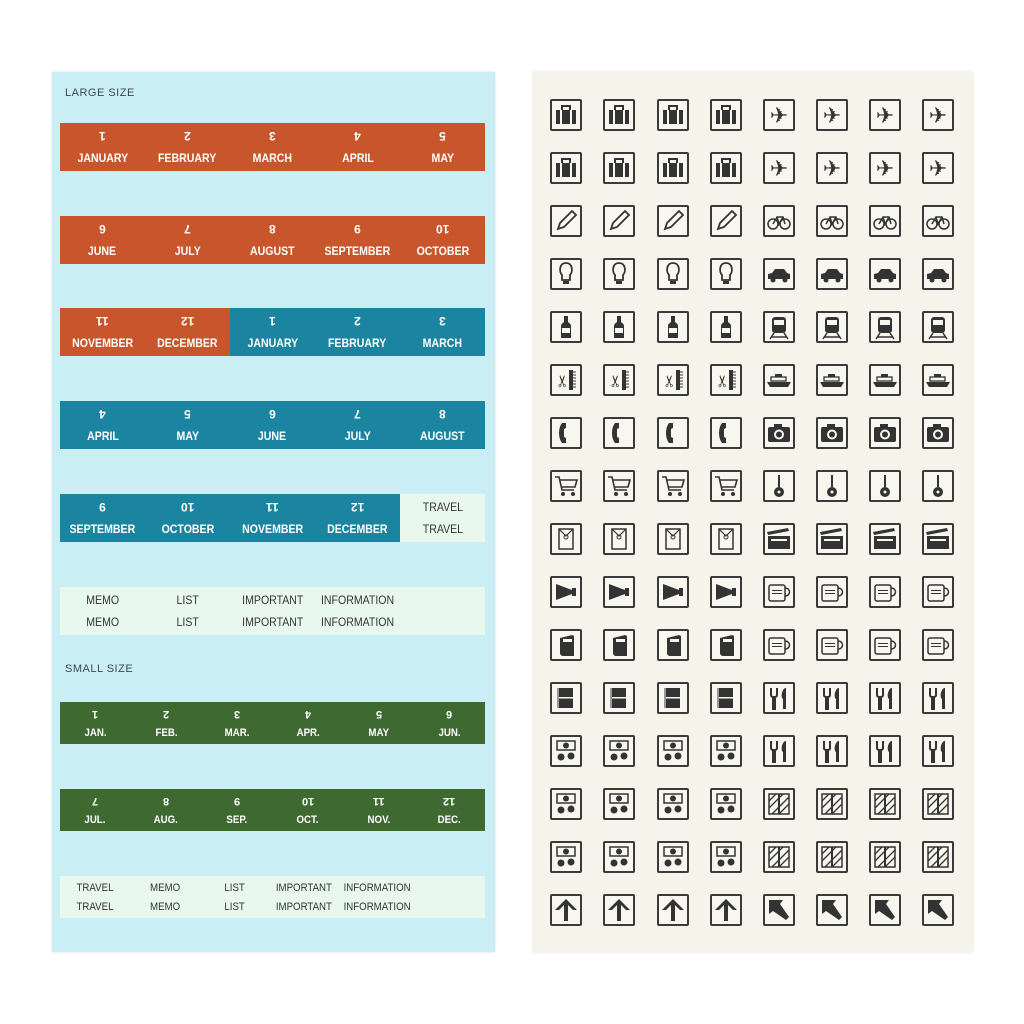  What do you see at coordinates (272, 240) in the screenshot?
I see `sticker-tab: 8 AUGUST` at bounding box center [272, 240].